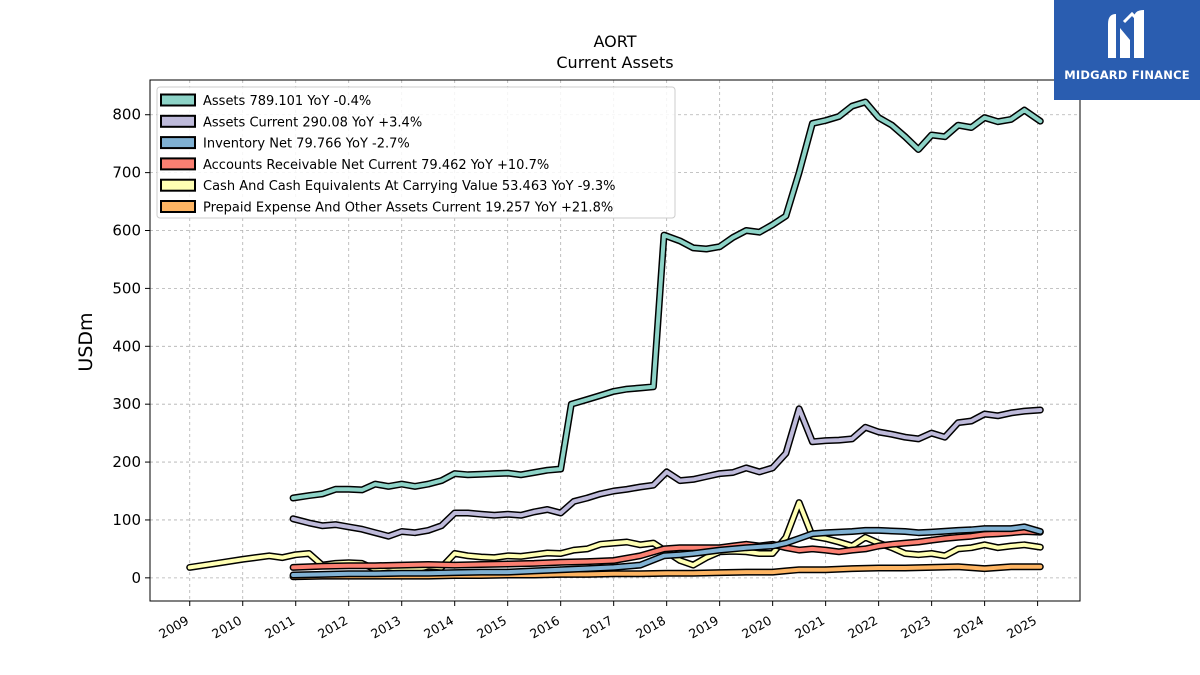 This screenshot has height=675, width=1200. What do you see at coordinates (667, 472) in the screenshot?
I see `series-line-assets-current` at bounding box center [667, 472].